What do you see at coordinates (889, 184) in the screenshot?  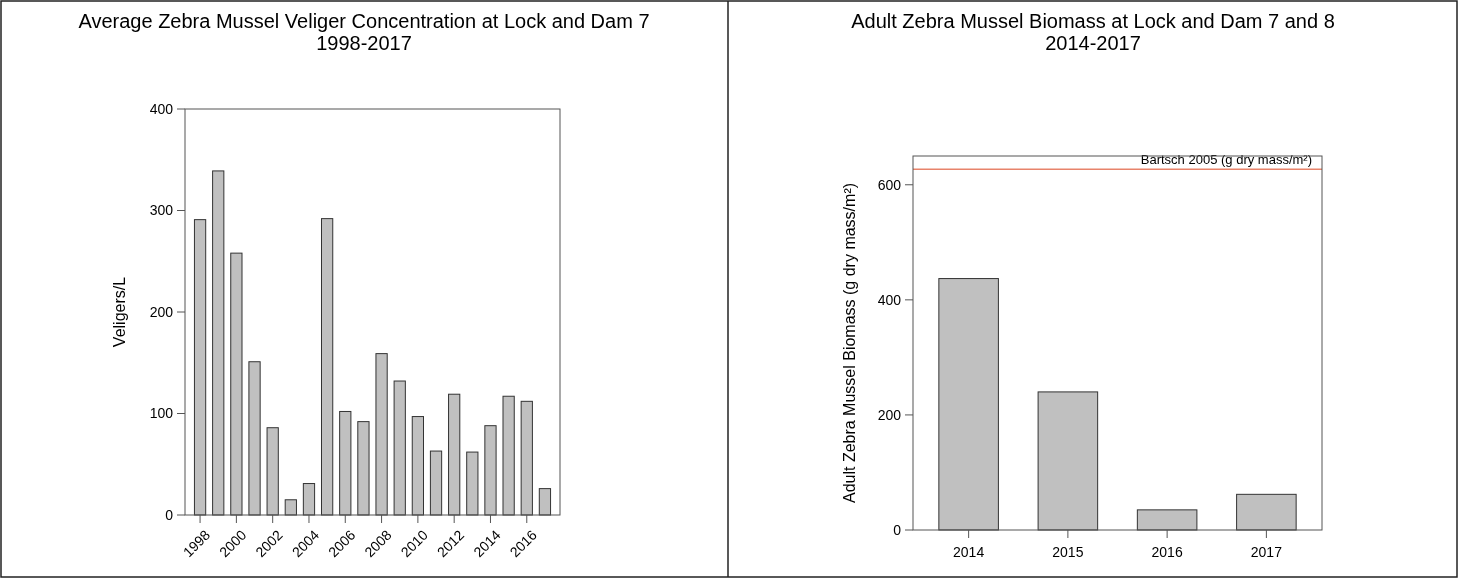 I see `y-tick-label: 600` at bounding box center [889, 184].